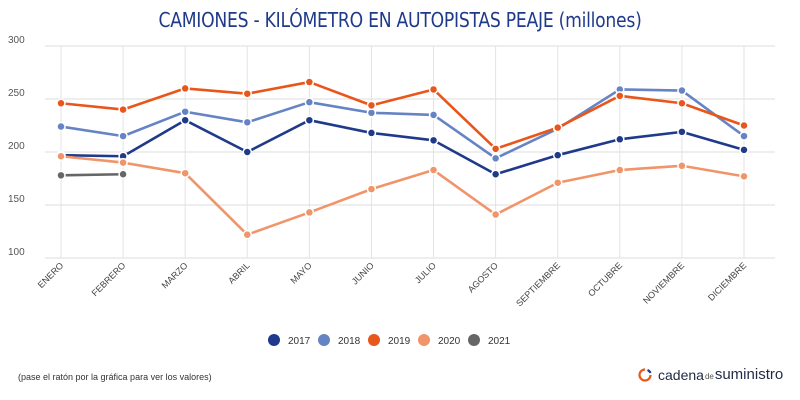 The width and height of the screenshot is (800, 400). I want to click on x-tick-label-6: JUNIO, so click(363, 273).